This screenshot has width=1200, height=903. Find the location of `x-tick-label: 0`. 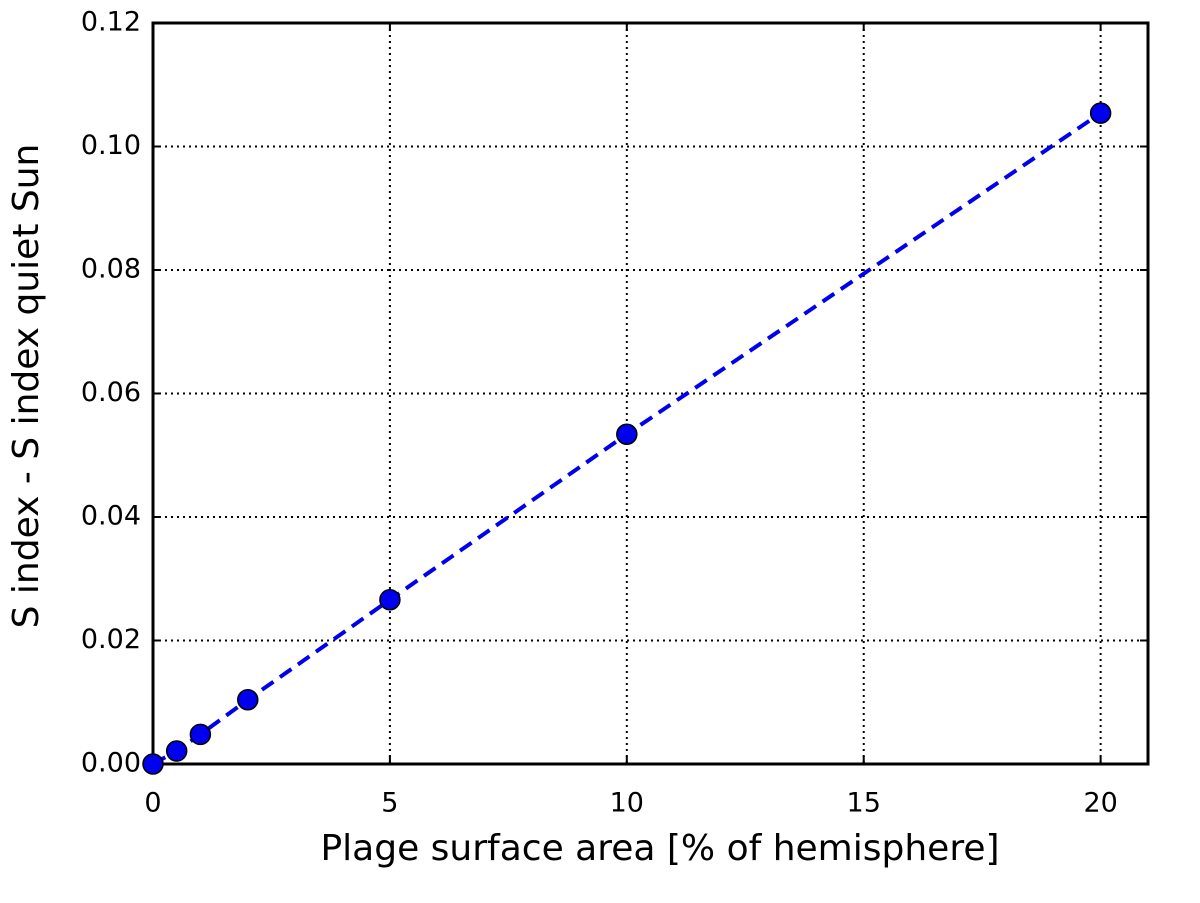

x-tick-label: 0 is located at coordinates (152, 803).